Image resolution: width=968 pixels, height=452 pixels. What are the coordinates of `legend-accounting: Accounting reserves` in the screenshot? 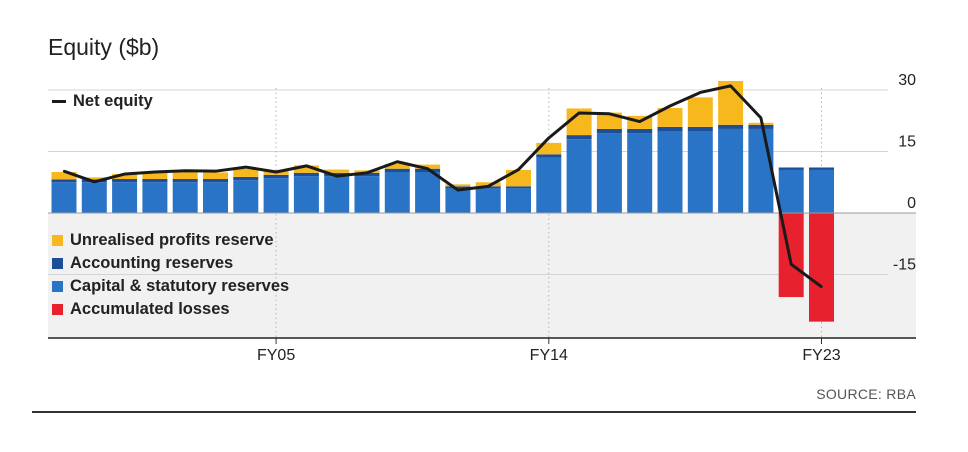 It's located at (142, 263).